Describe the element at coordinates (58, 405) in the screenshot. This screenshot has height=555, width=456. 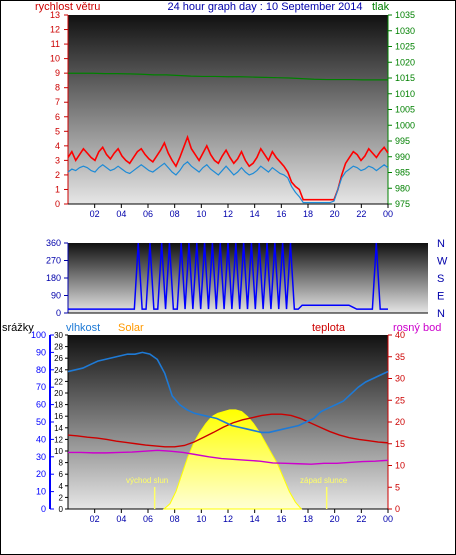
I see `humidity-tick-label: 18` at that location.